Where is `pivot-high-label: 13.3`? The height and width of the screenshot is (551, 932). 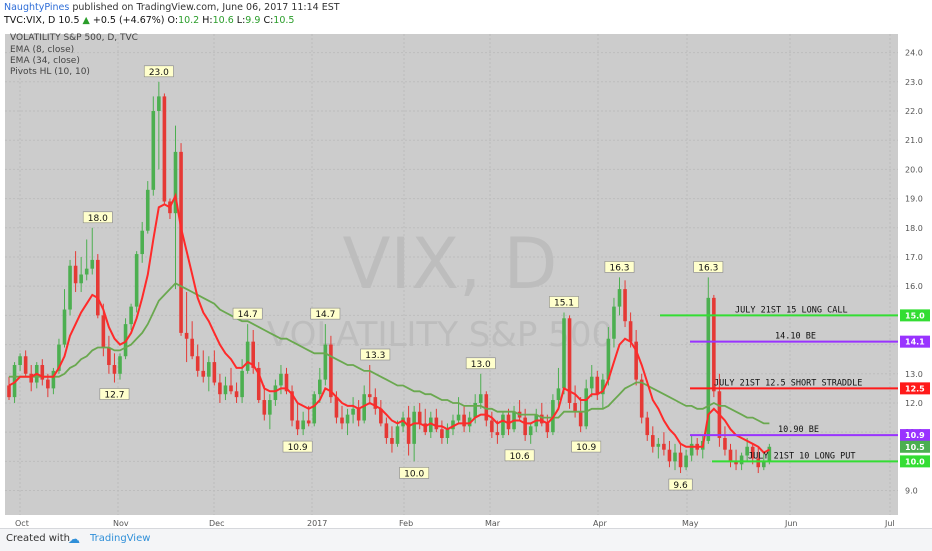
pivot-high-label: 13.3 is located at coordinates (375, 356).